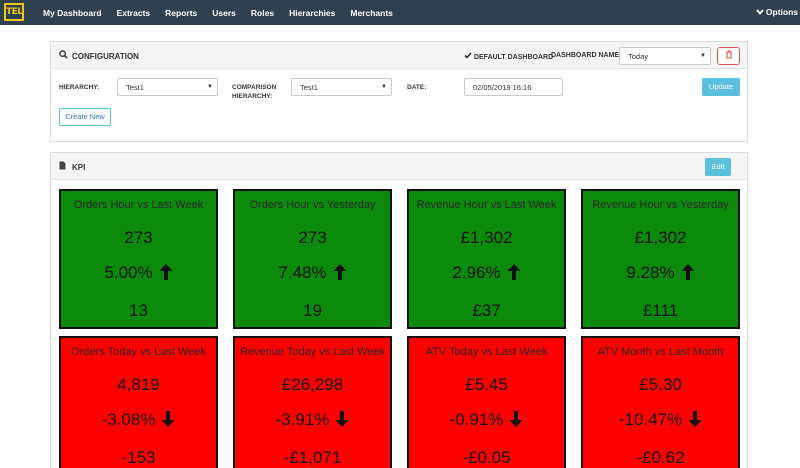 This screenshot has height=468, width=800. Describe the element at coordinates (312, 205) in the screenshot. I see `kpi-tile-title: Orders Hour vs Yesterday` at that location.